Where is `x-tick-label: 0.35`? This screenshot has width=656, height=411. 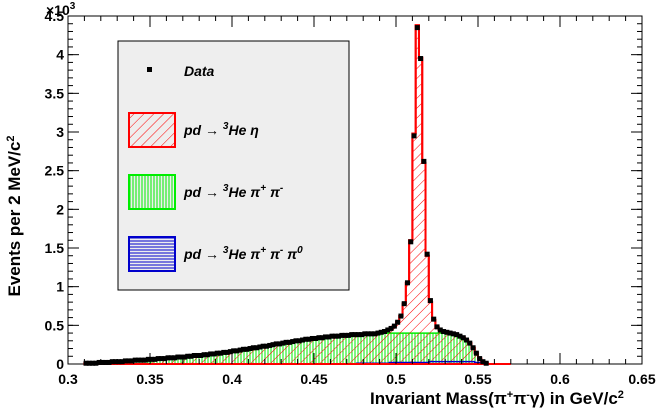
x-tick-label: 0.35 is located at coordinates (149, 379).